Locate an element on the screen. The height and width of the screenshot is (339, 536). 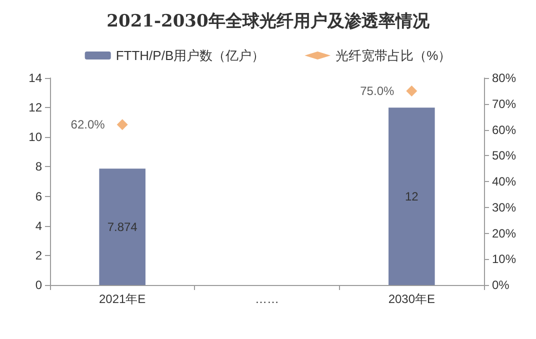
x-tick-label: 2030年E is located at coordinates (412, 299).